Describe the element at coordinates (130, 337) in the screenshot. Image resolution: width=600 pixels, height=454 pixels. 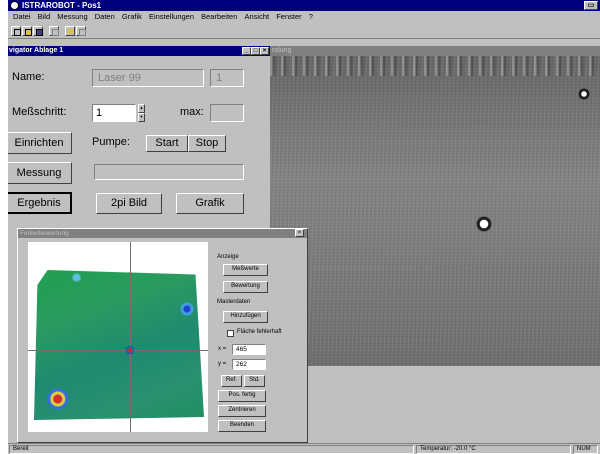
I see `crosshair-vertical` at that location.